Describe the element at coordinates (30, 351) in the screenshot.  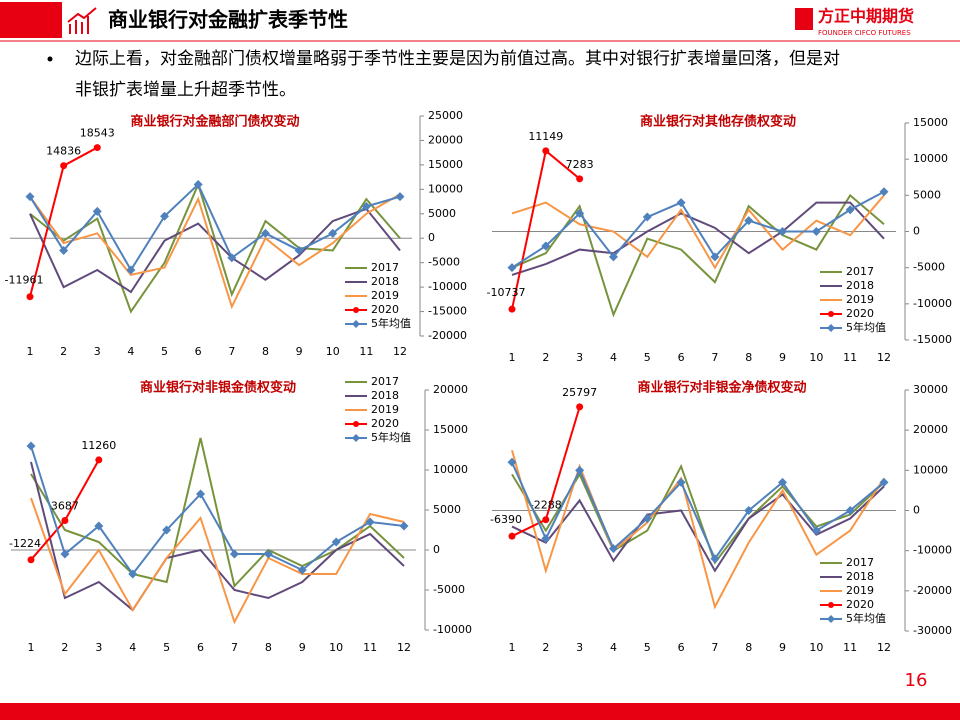
I see `x-tick-label: 1` at that location.